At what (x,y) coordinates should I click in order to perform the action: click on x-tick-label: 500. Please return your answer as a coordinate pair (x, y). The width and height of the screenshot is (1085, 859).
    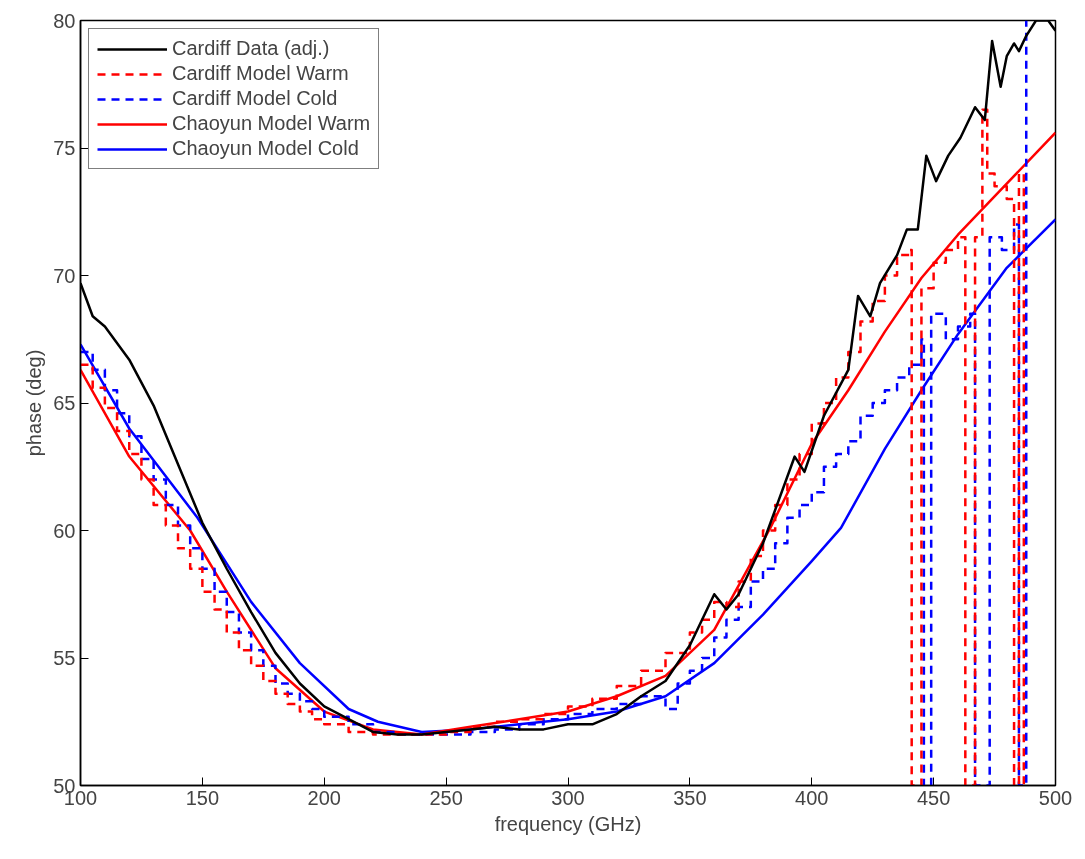
    Looking at the image, I should click on (1055, 797).